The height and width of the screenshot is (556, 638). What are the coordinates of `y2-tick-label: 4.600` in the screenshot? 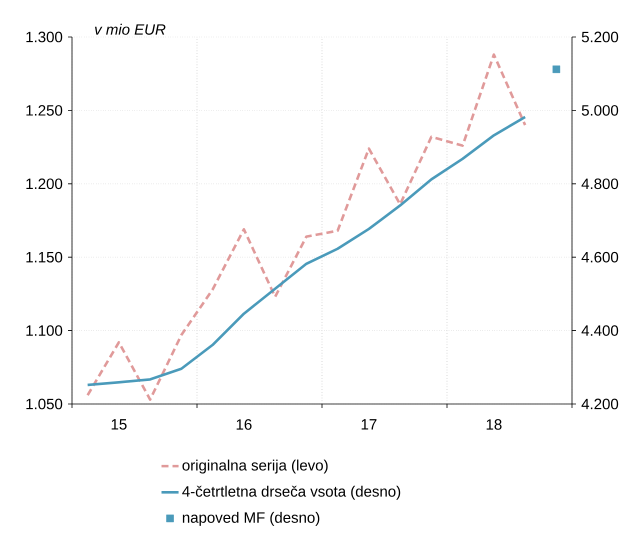 It's located at (600, 257).